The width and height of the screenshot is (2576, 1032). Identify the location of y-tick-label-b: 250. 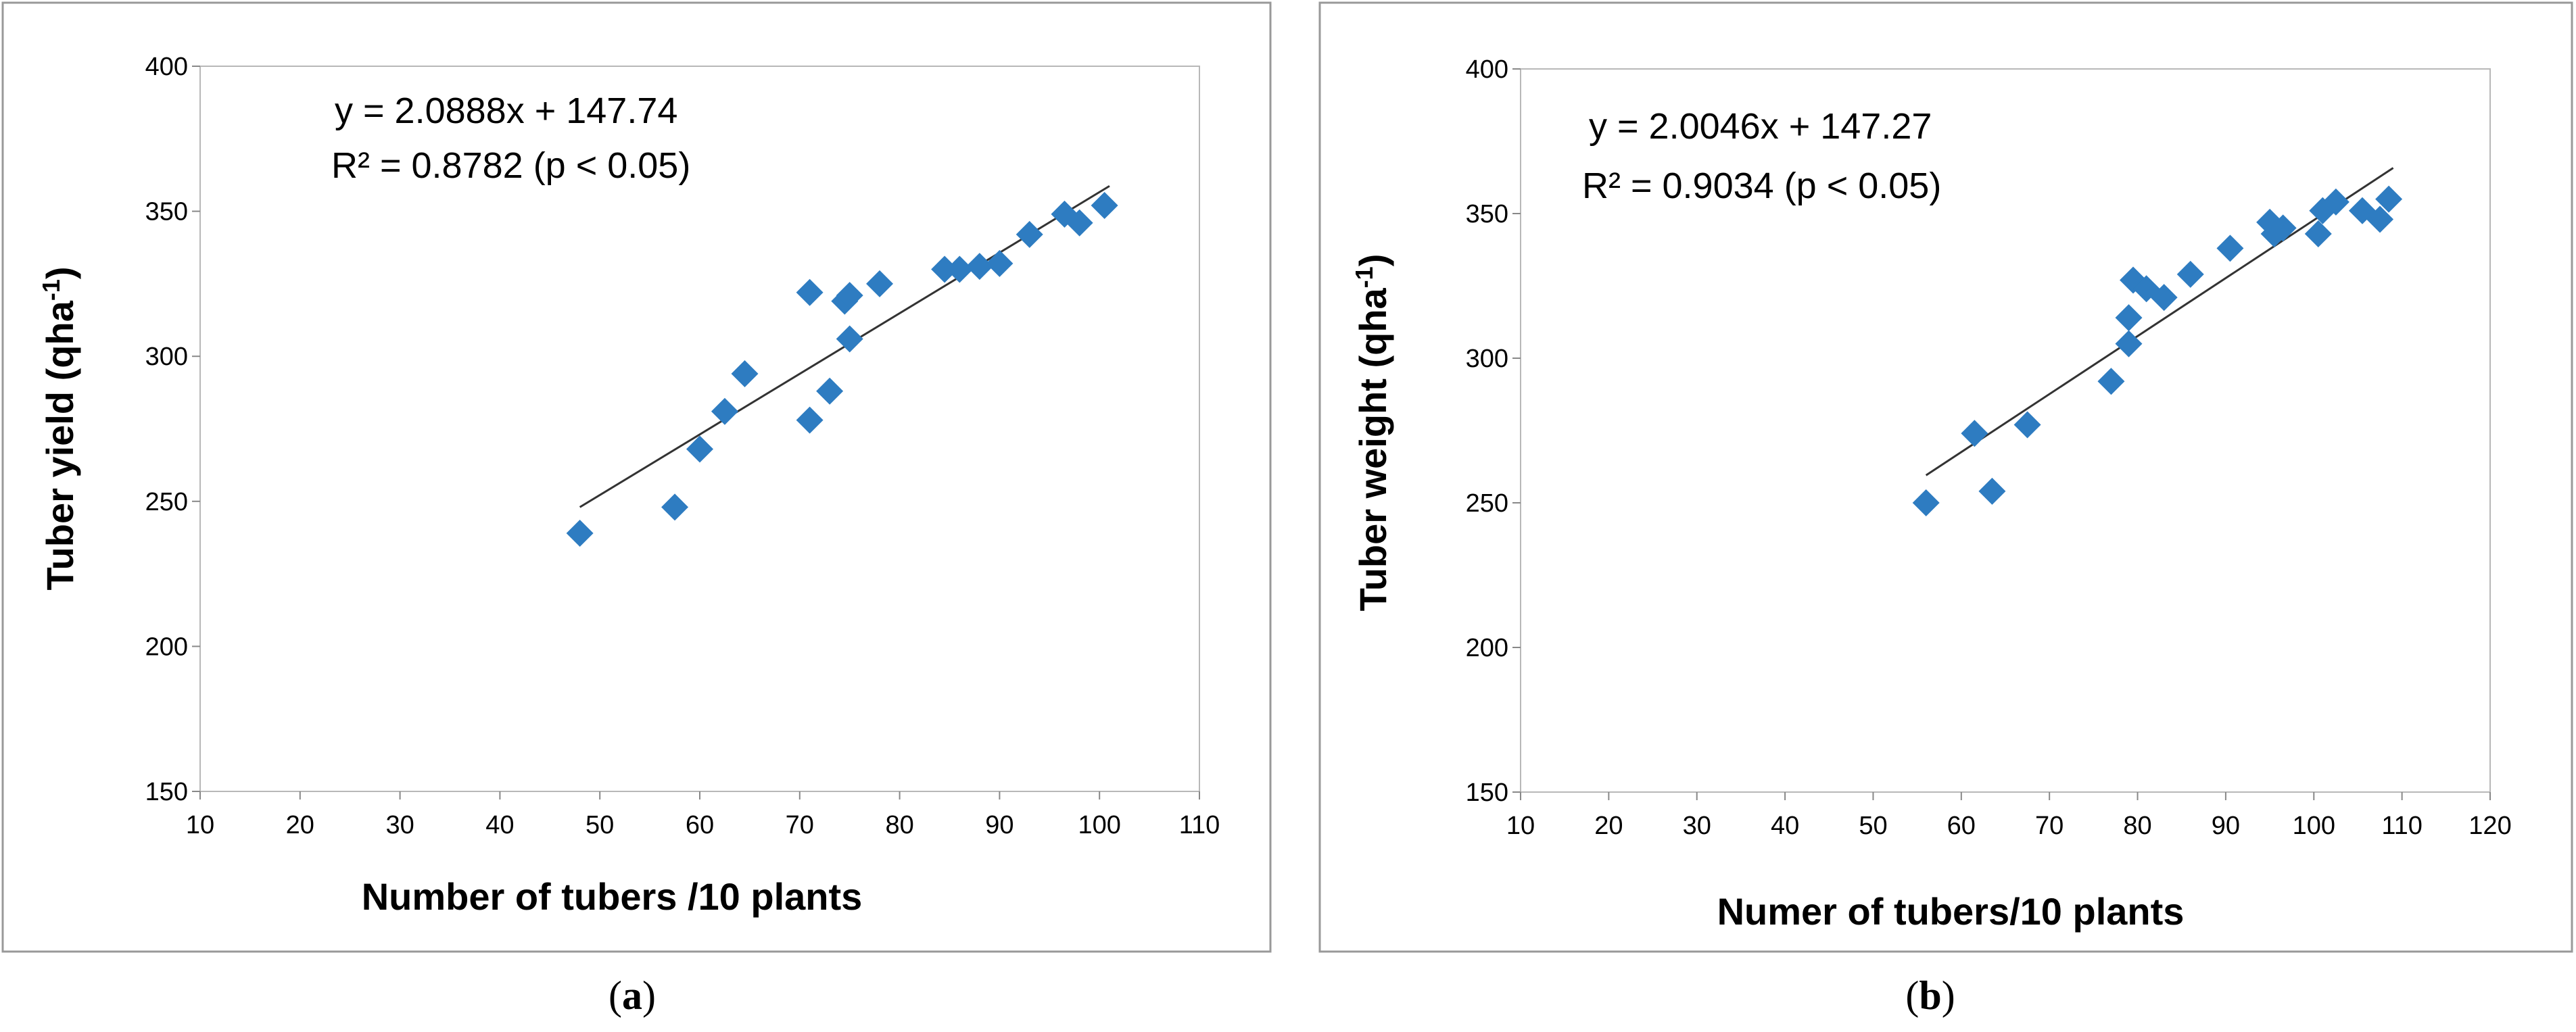
(1487, 503).